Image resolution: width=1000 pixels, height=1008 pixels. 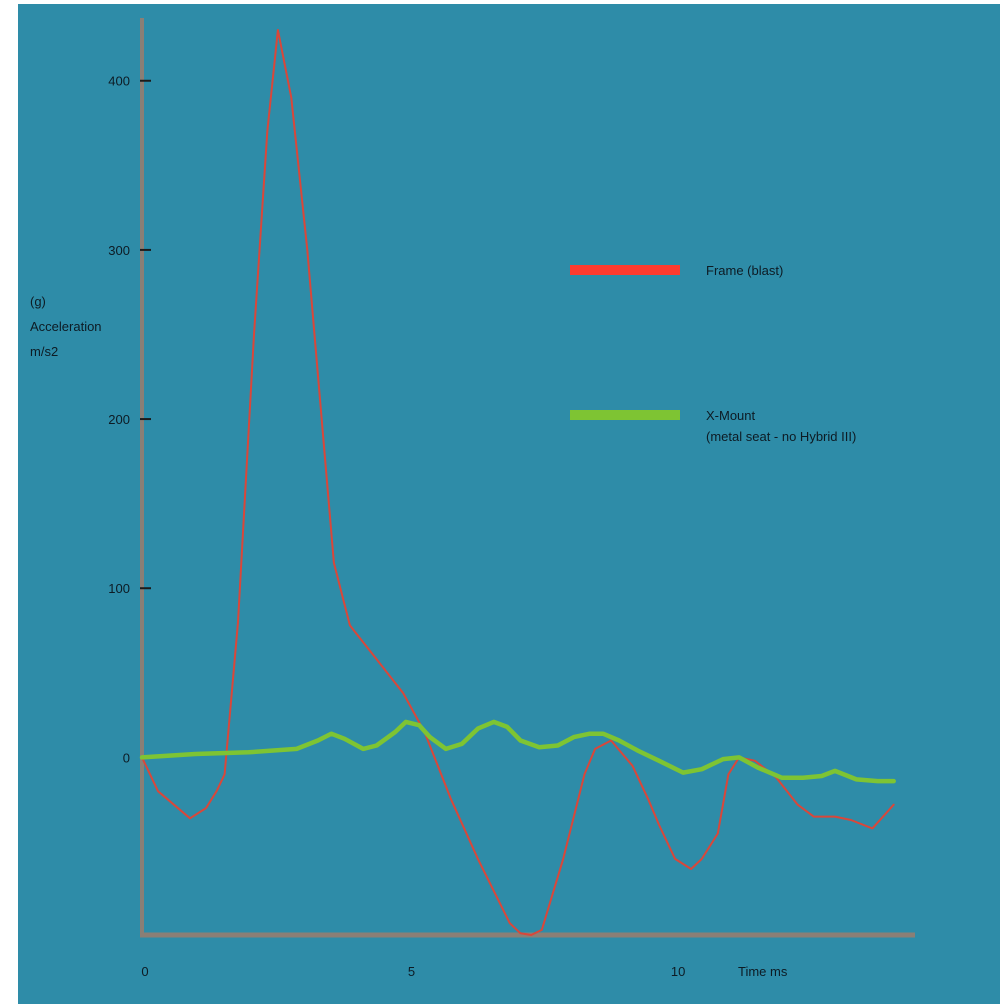 I want to click on y-axis-title-line-2: Acceleration, so click(x=66, y=326).